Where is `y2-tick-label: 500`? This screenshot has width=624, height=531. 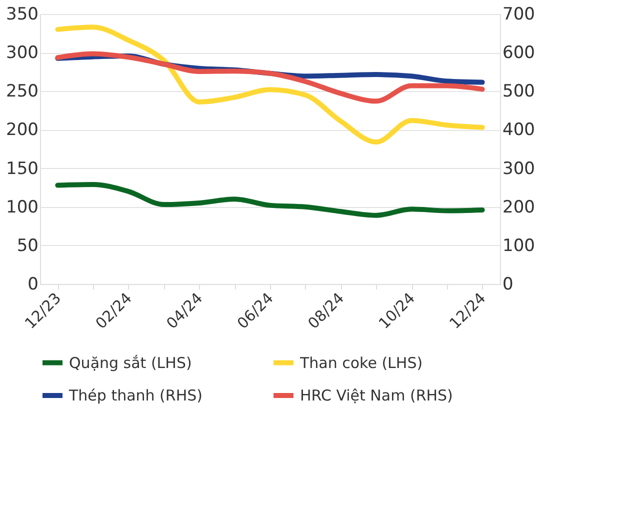 y2-tick-label: 500 is located at coordinates (518, 92).